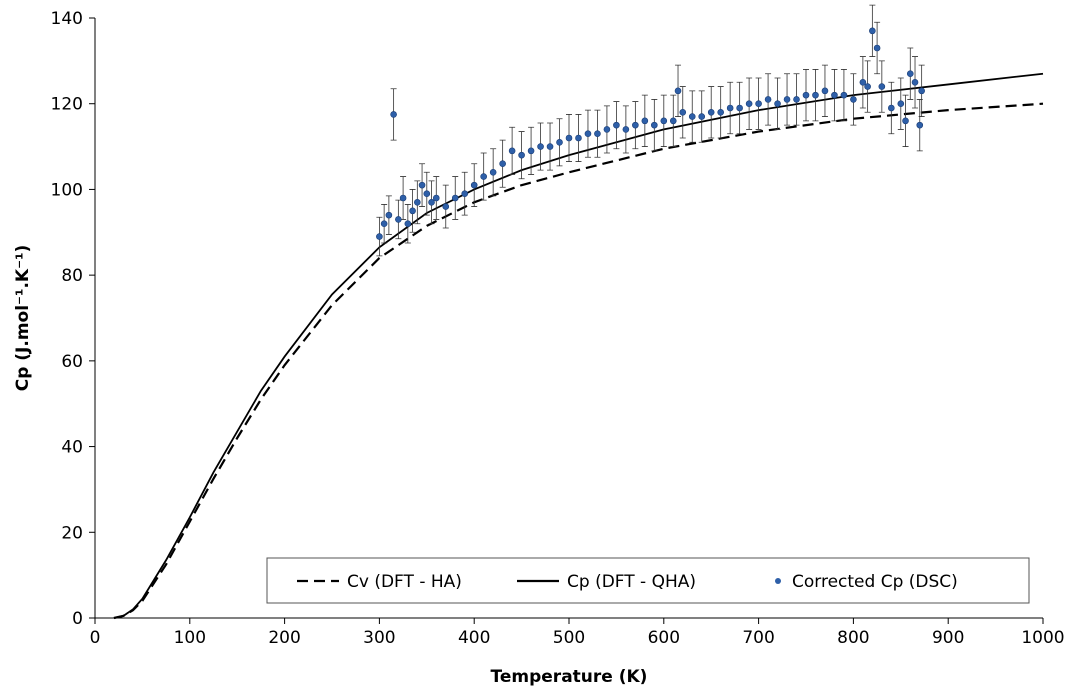 The image size is (1069, 698). What do you see at coordinates (569, 638) in the screenshot?
I see `x-tick-label: 500` at bounding box center [569, 638].